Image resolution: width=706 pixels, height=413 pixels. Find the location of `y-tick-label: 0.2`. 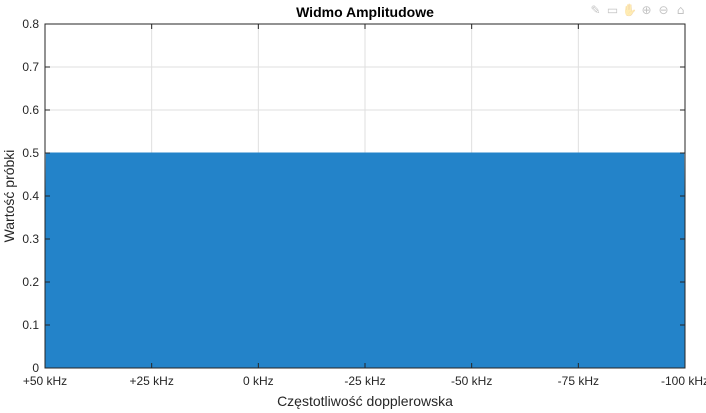

y-tick-label: 0.2 is located at coordinates (30, 282).